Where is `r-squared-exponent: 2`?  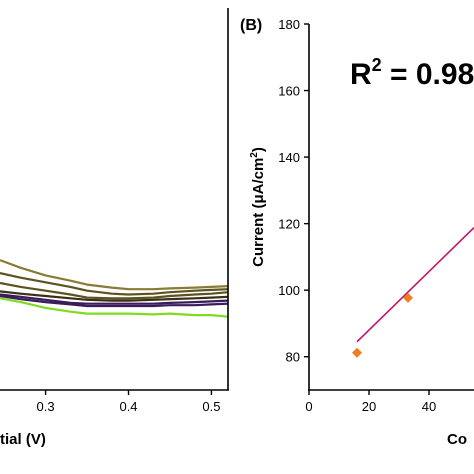 r-squared-exponent: 2 is located at coordinates (377, 65).